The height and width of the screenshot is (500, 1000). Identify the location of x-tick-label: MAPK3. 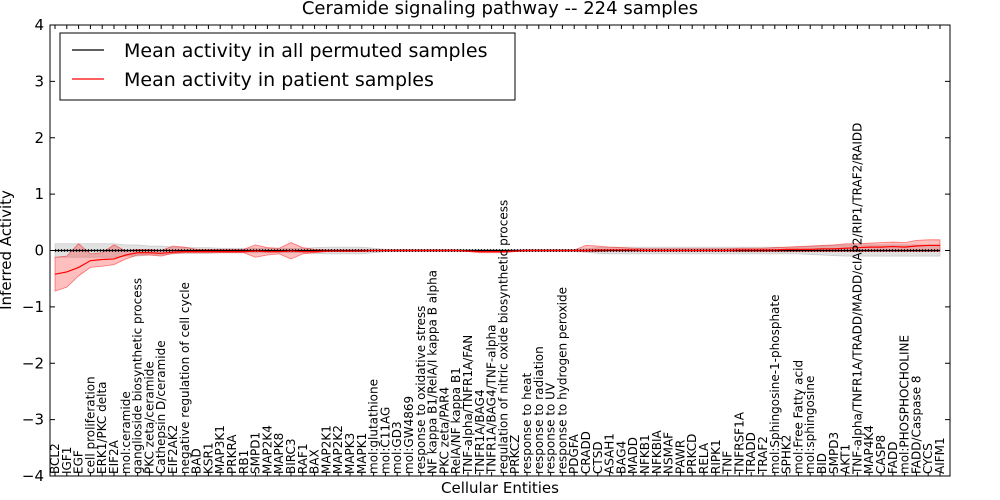
(350, 453).